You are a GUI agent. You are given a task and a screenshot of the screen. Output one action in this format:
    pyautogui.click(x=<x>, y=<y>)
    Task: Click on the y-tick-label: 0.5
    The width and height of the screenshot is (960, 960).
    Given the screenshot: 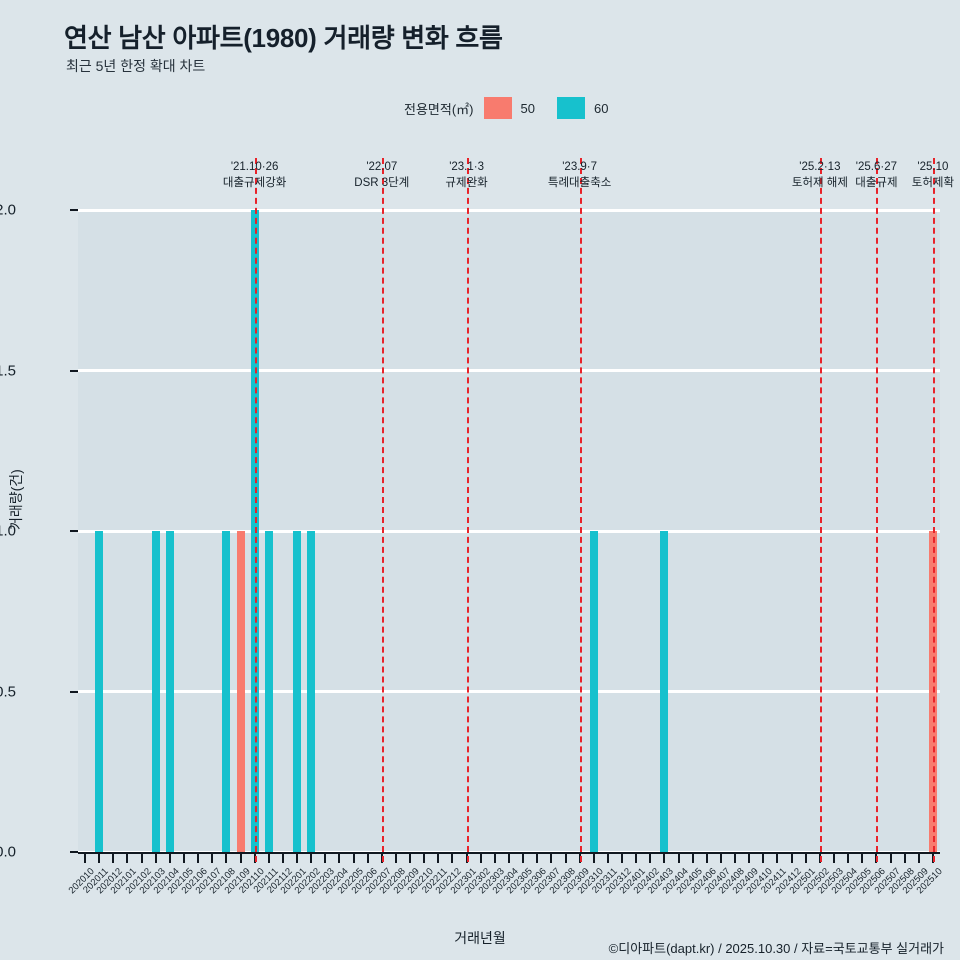 What is the action you would take?
    pyautogui.click(x=8, y=691)
    